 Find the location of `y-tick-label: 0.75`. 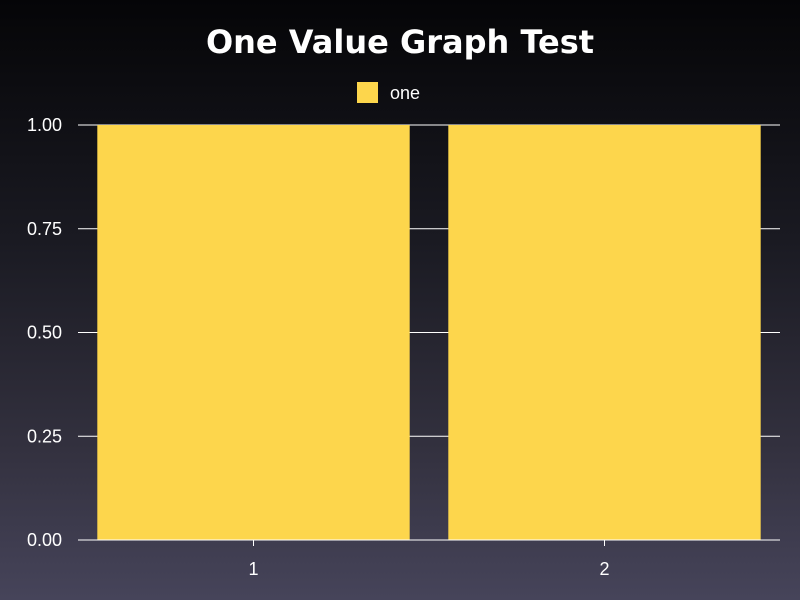

y-tick-label: 0.75 is located at coordinates (44, 229).